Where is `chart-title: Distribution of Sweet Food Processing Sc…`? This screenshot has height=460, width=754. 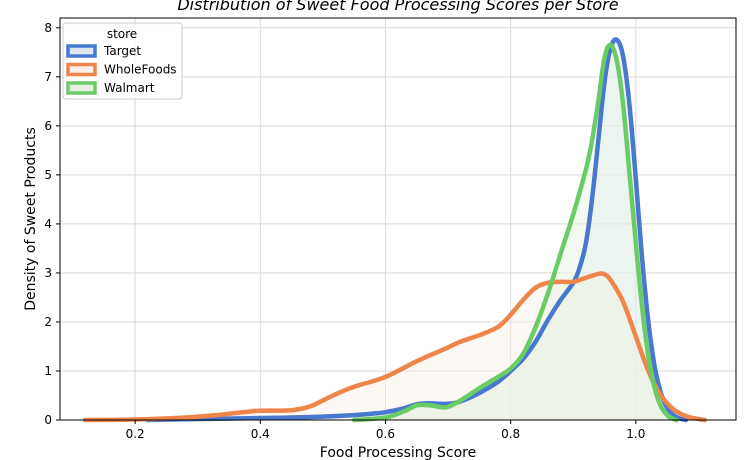
chart-title: Distribution of Sweet Food Processing Sc… is located at coordinates (397, 7).